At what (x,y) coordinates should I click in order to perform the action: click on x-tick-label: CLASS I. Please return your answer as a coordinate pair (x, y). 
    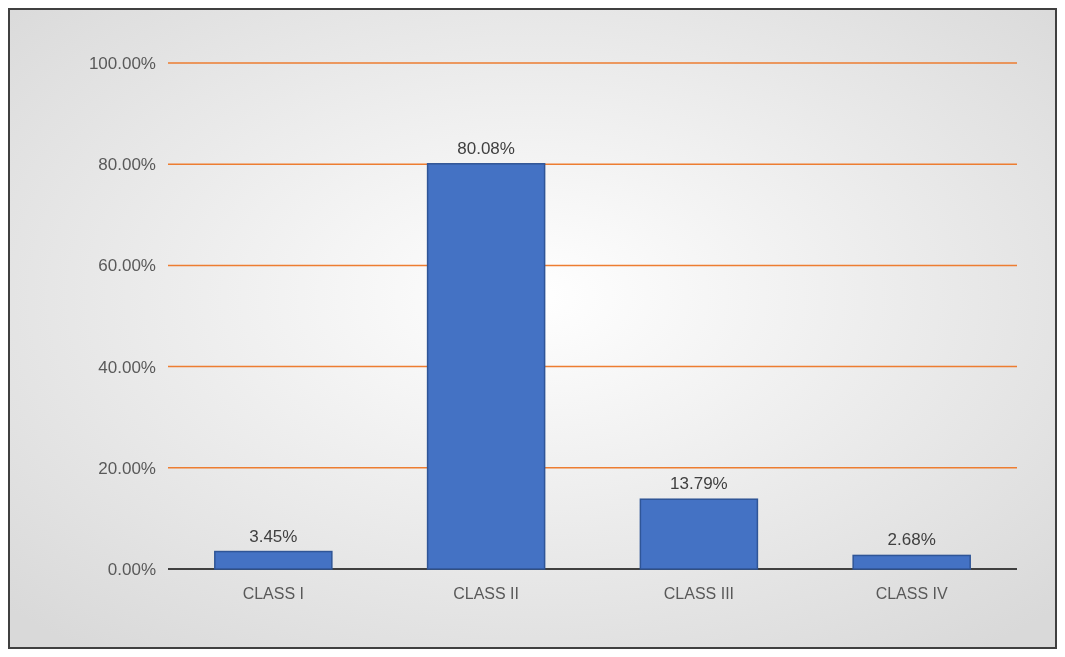
    Looking at the image, I should click on (273, 593).